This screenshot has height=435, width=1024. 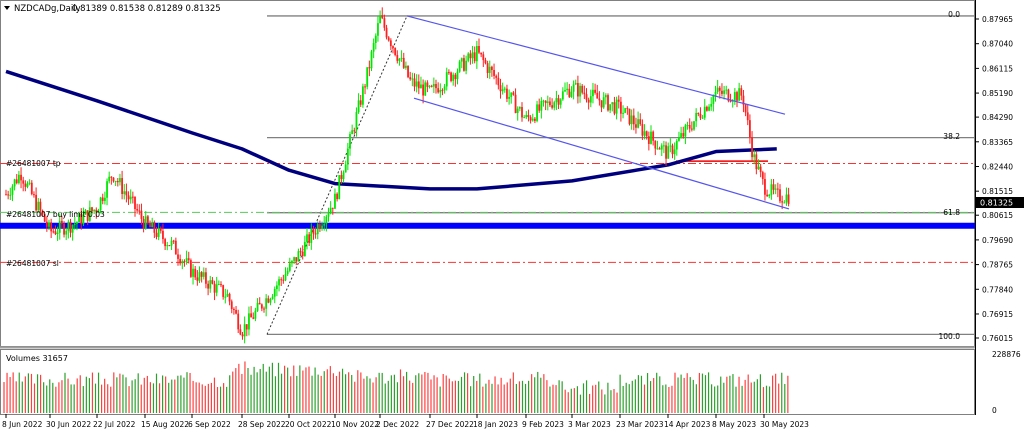 I want to click on time-tick-label: 23 Mar 2023, so click(x=640, y=424).